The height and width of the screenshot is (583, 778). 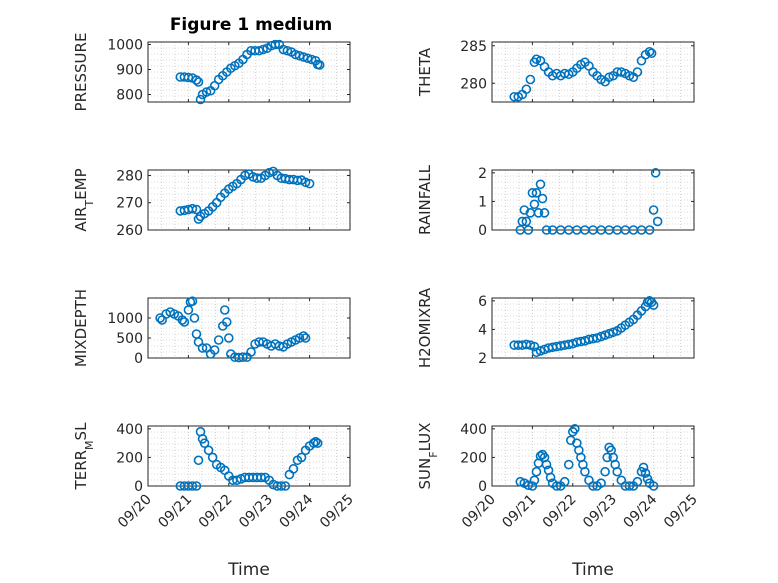 What do you see at coordinates (425, 327) in the screenshot?
I see `y-axis-label: H2OMIXRA` at bounding box center [425, 327].